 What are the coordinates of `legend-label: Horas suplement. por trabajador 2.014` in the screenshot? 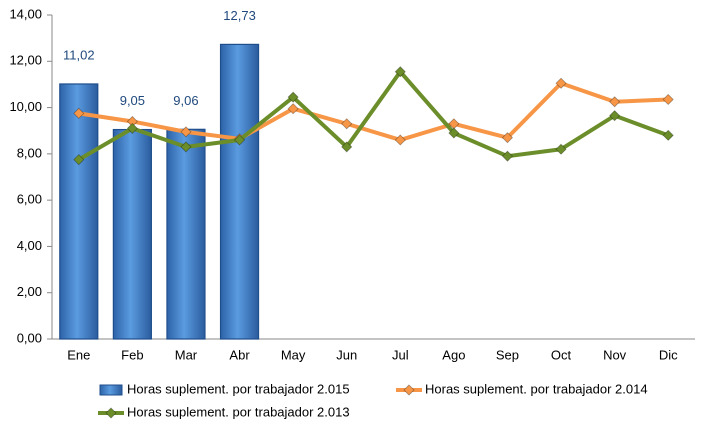 It's located at (536, 388).